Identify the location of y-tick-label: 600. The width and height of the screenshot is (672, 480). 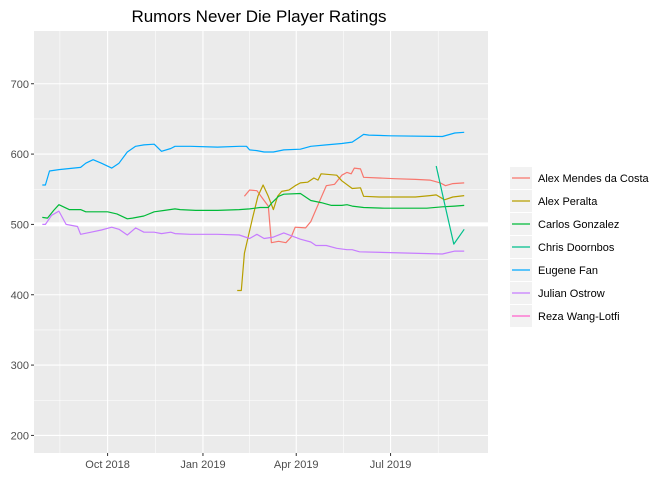
(20, 155).